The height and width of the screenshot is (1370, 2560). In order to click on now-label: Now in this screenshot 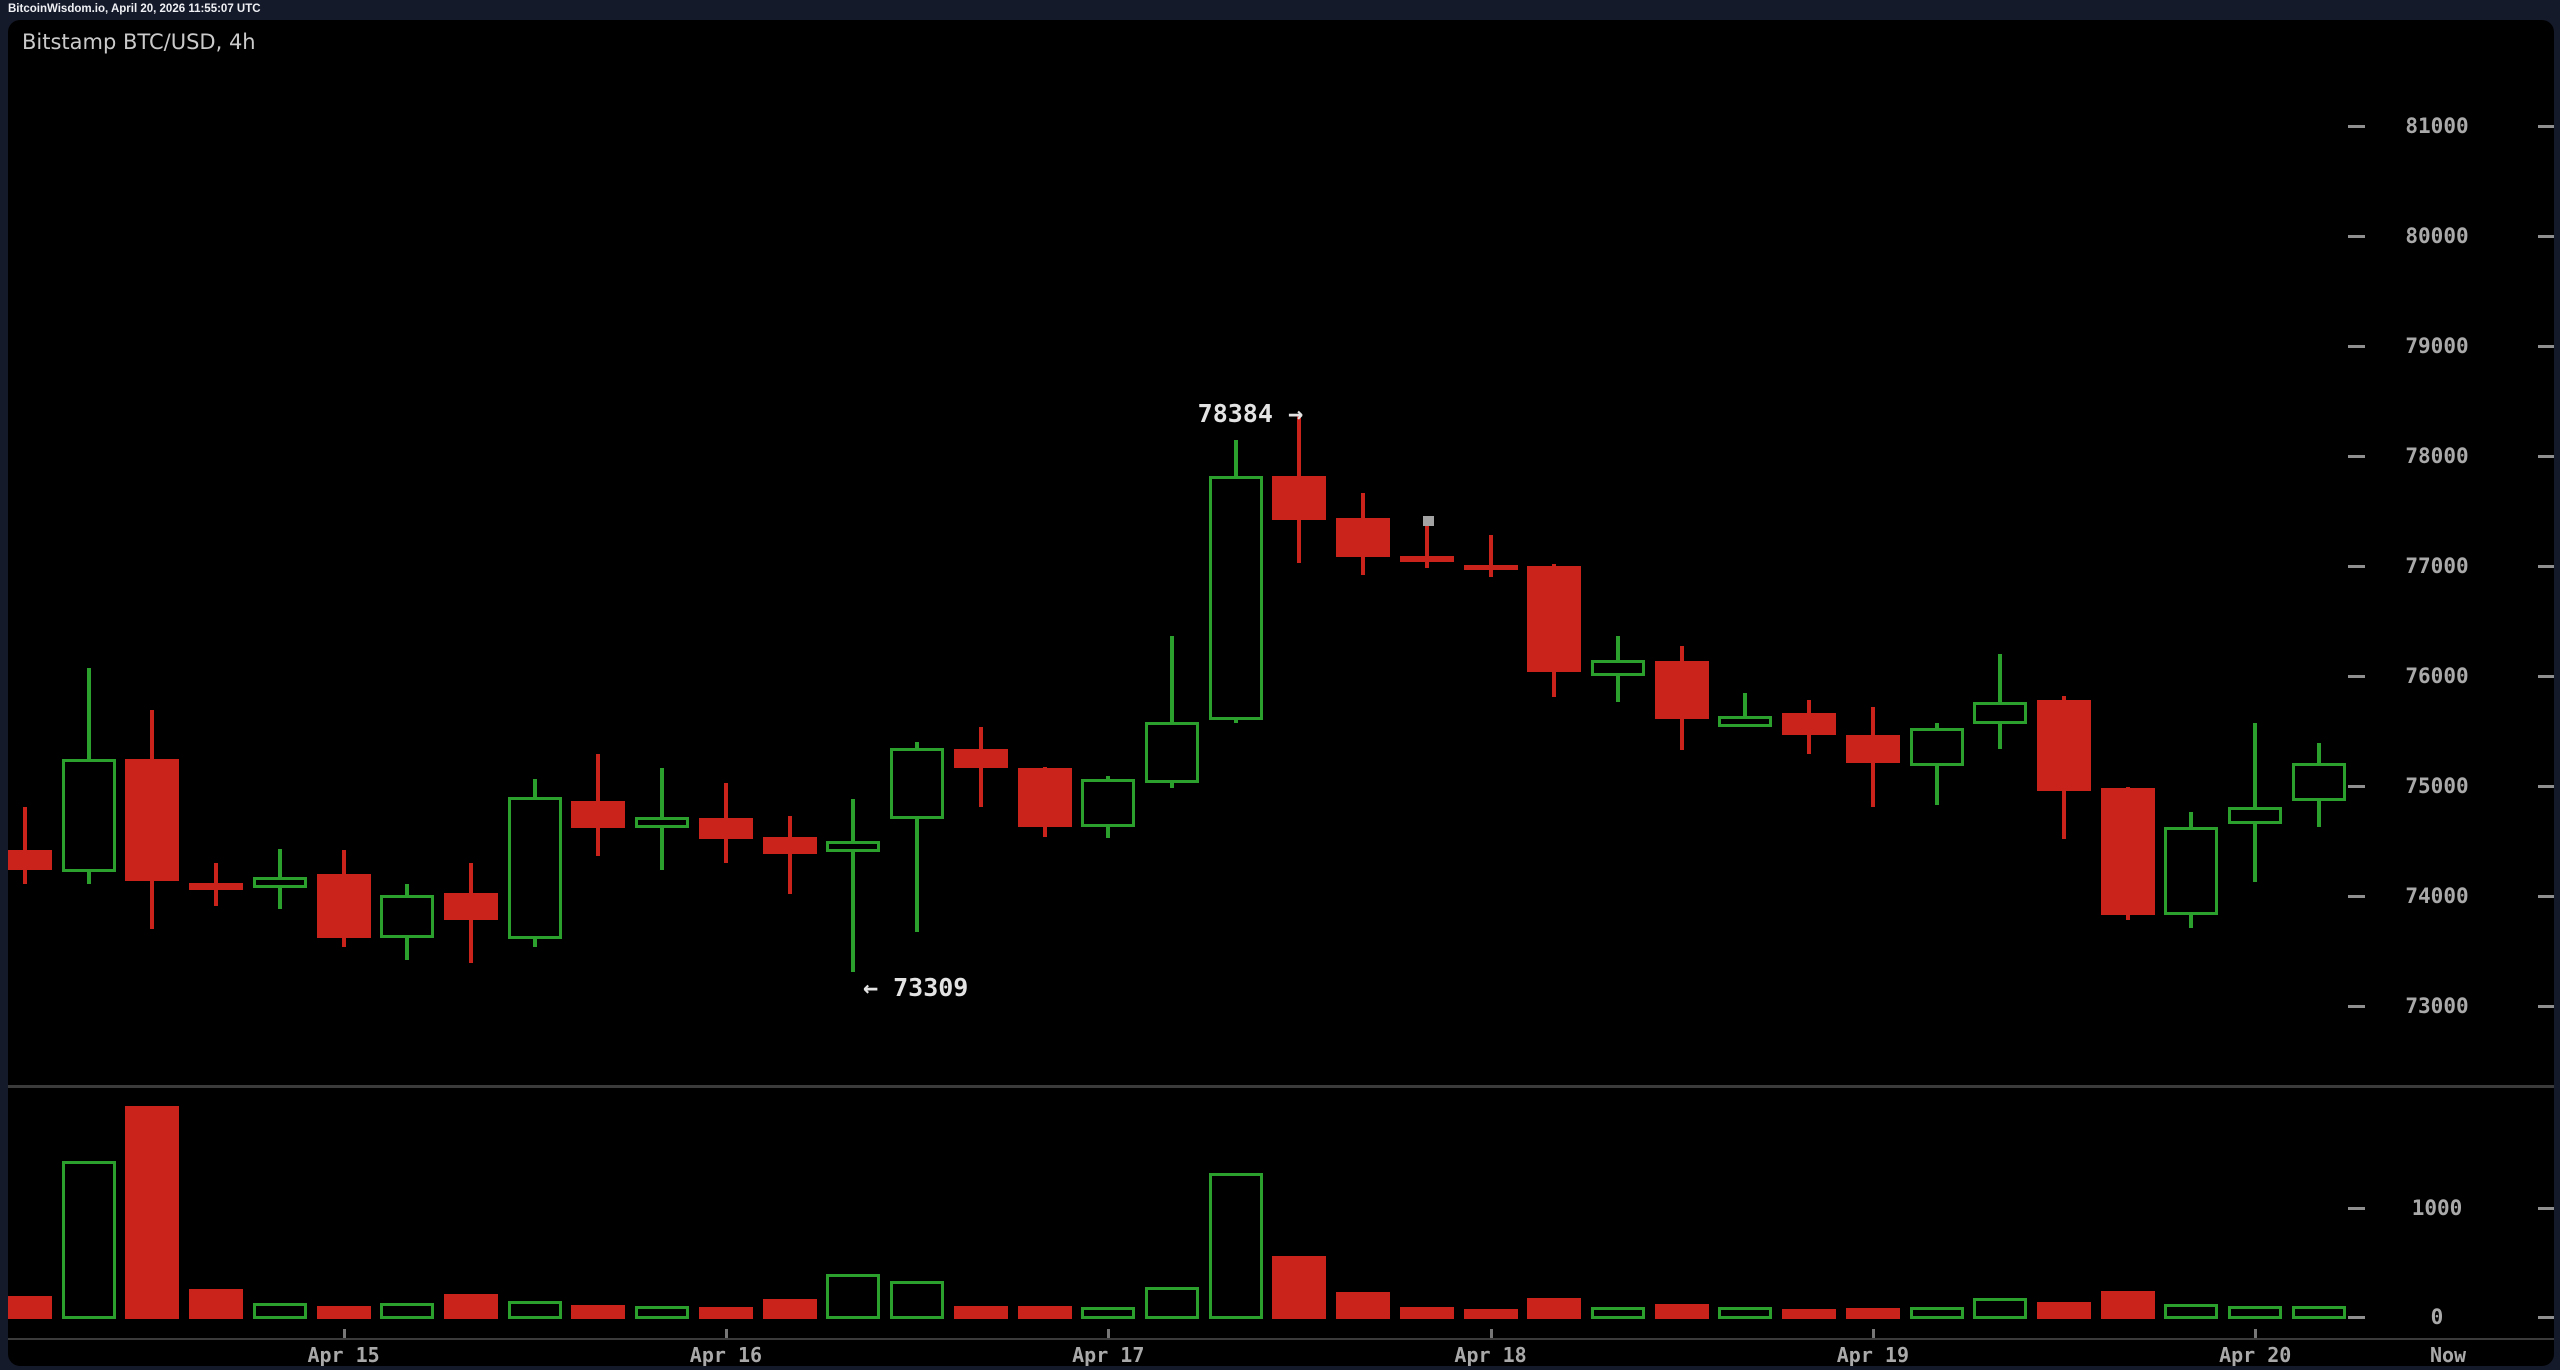, I will do `click(2448, 1354)`.